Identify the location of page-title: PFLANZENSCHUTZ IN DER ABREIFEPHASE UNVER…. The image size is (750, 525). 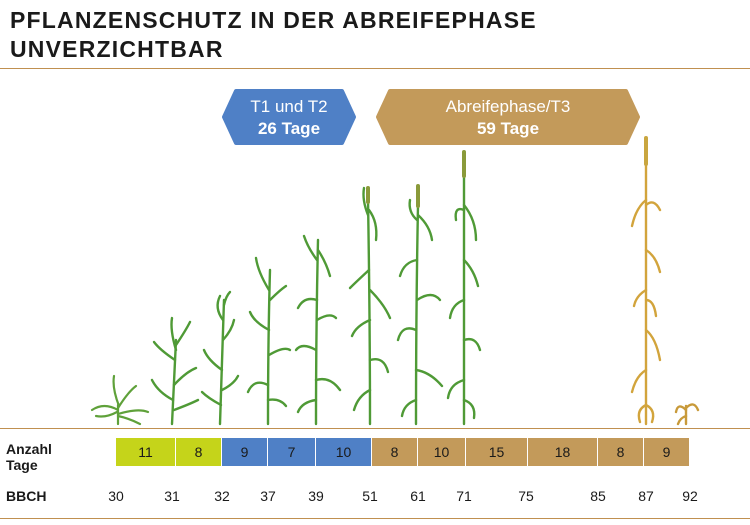
(273, 35).